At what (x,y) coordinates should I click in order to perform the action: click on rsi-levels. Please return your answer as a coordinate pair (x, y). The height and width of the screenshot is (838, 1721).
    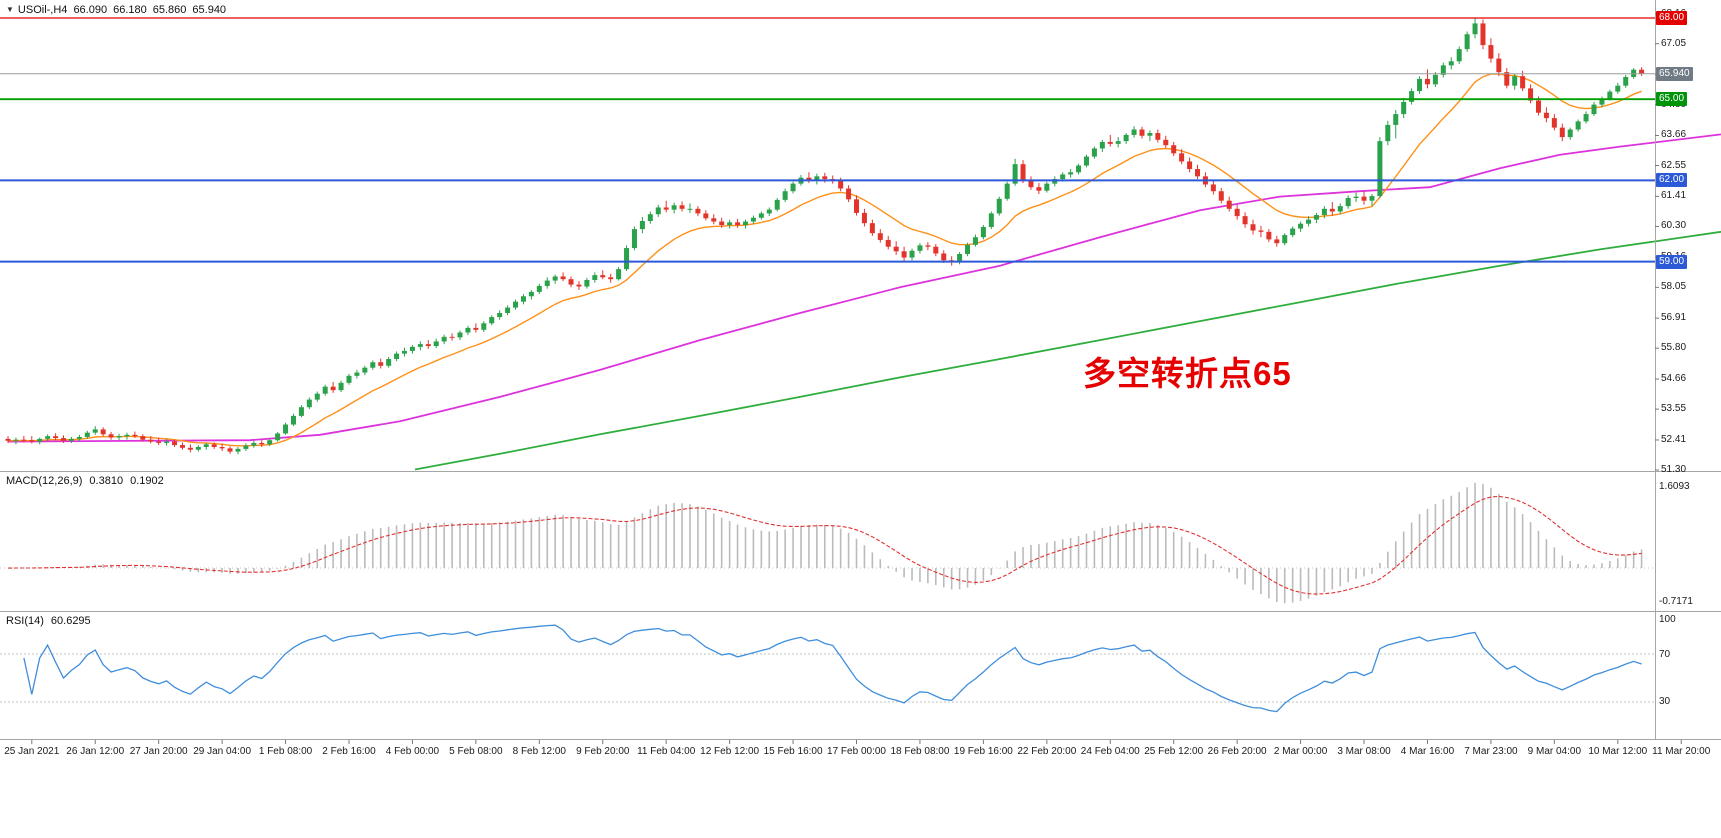
    Looking at the image, I should click on (827, 678).